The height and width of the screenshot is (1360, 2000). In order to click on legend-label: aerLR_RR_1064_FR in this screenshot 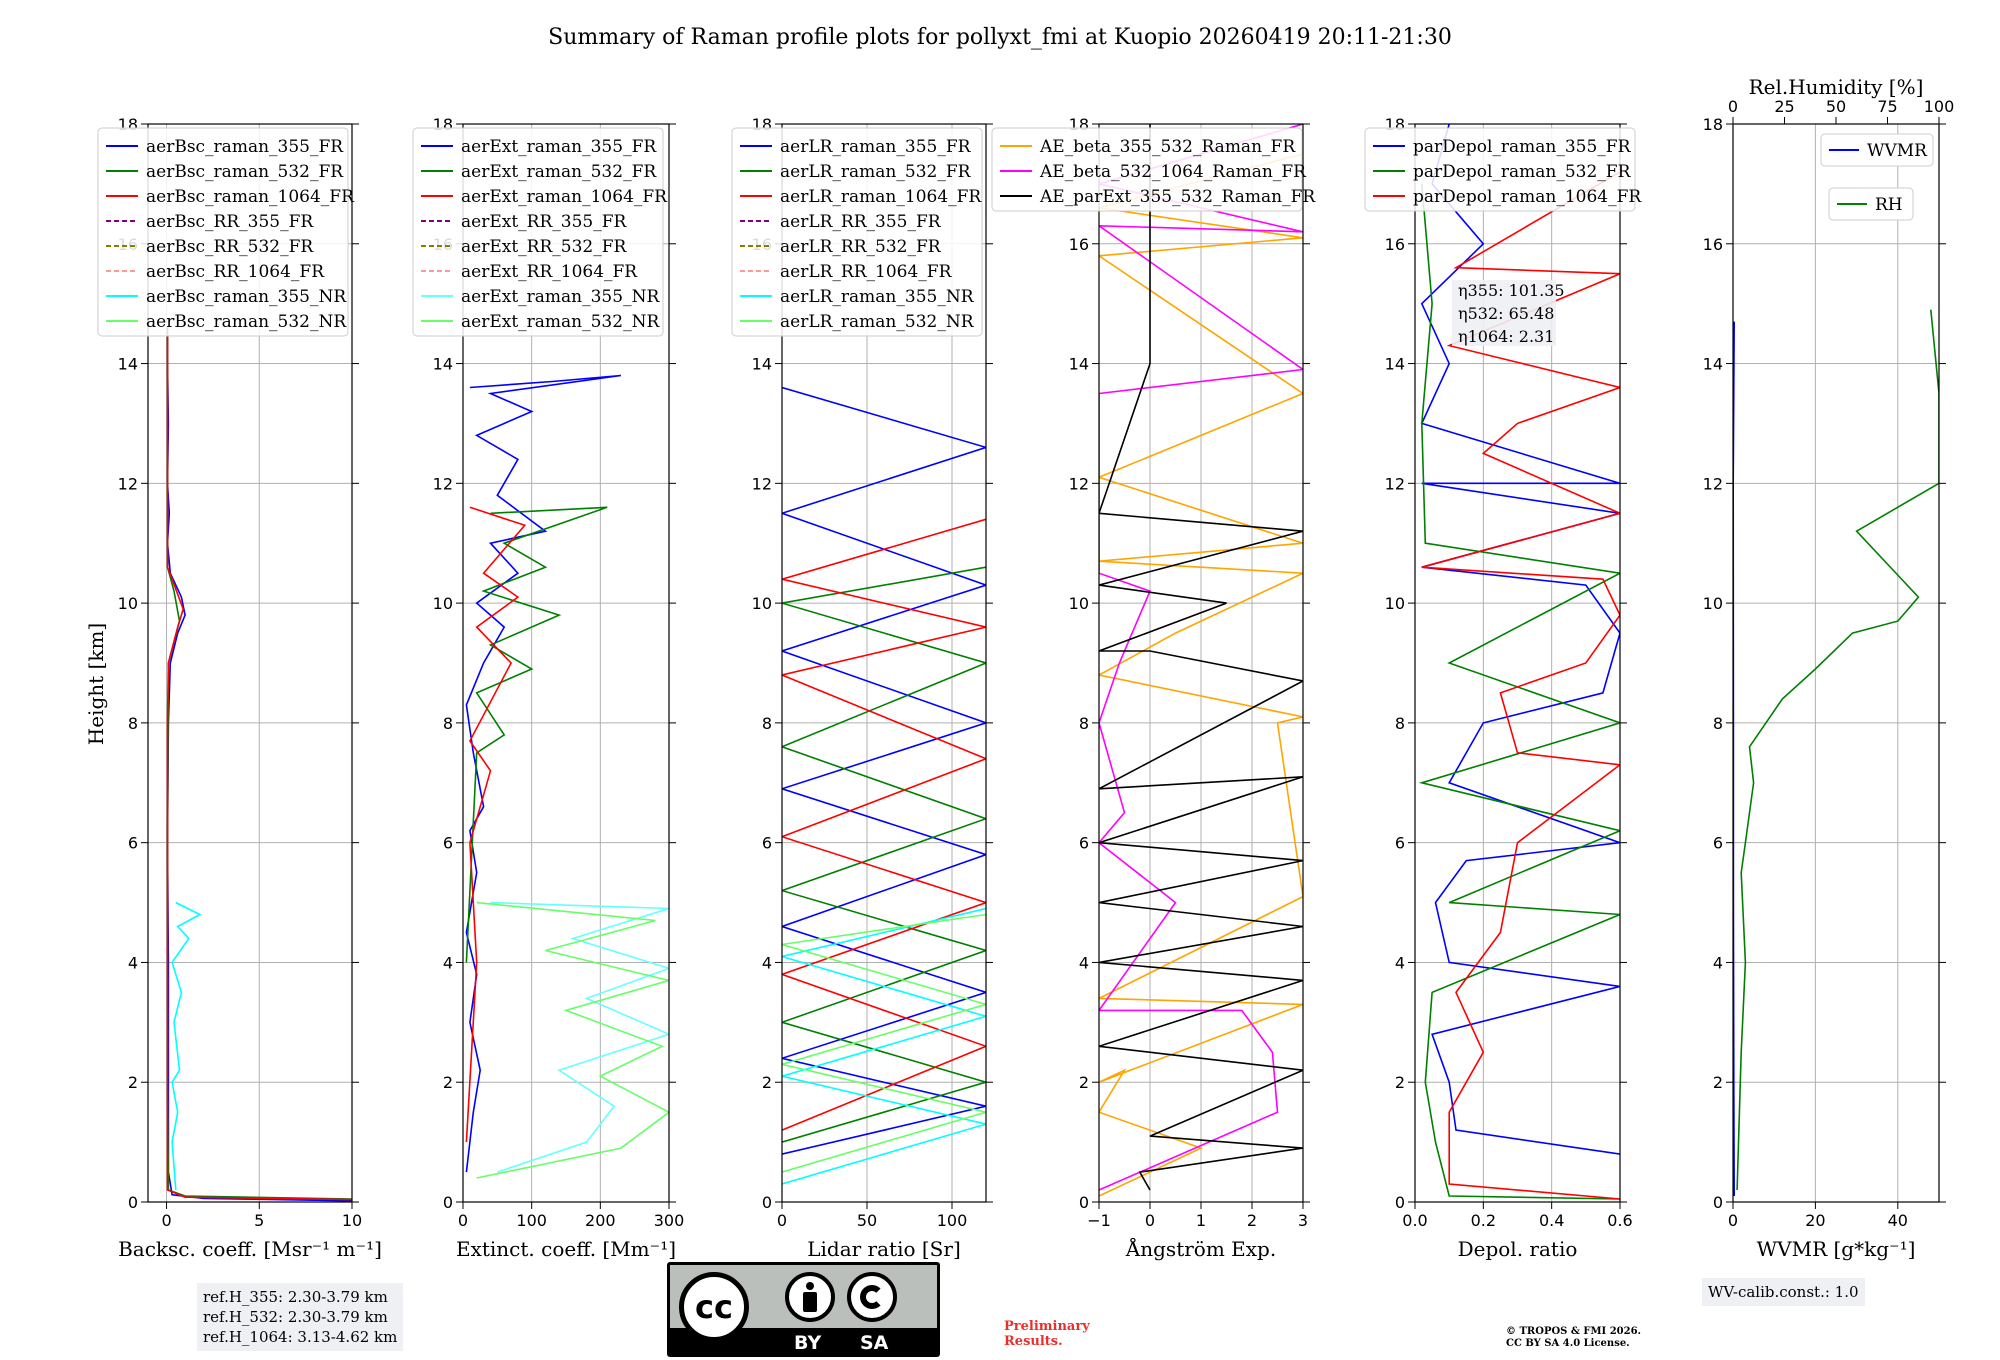, I will do `click(866, 272)`.